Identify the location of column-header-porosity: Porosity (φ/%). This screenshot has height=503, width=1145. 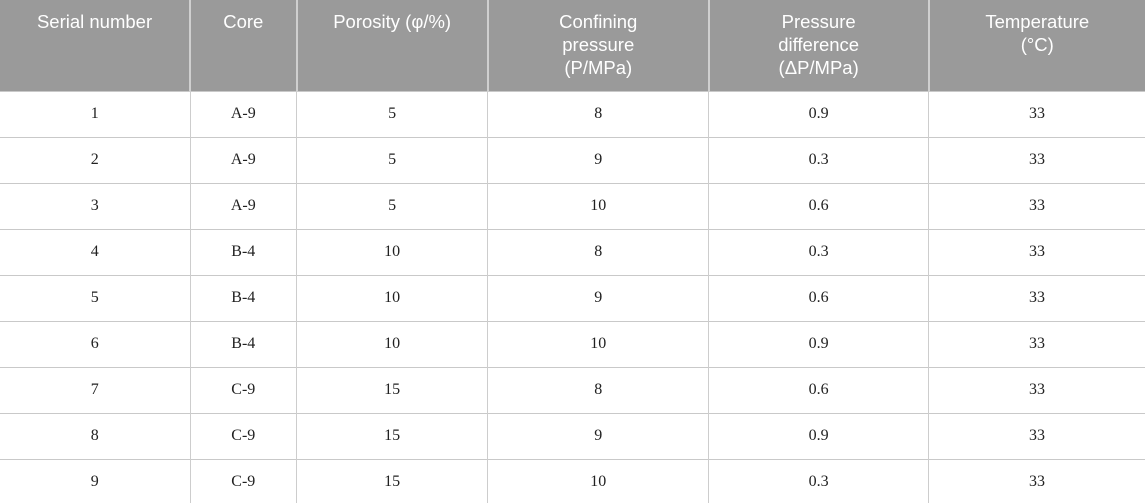
(391, 45).